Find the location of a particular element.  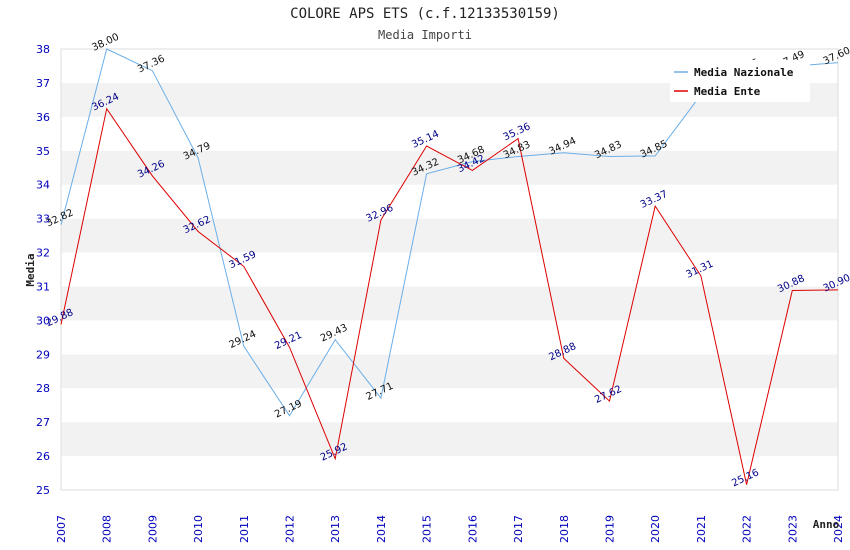

y-tick-label: 38 is located at coordinates (43, 49).